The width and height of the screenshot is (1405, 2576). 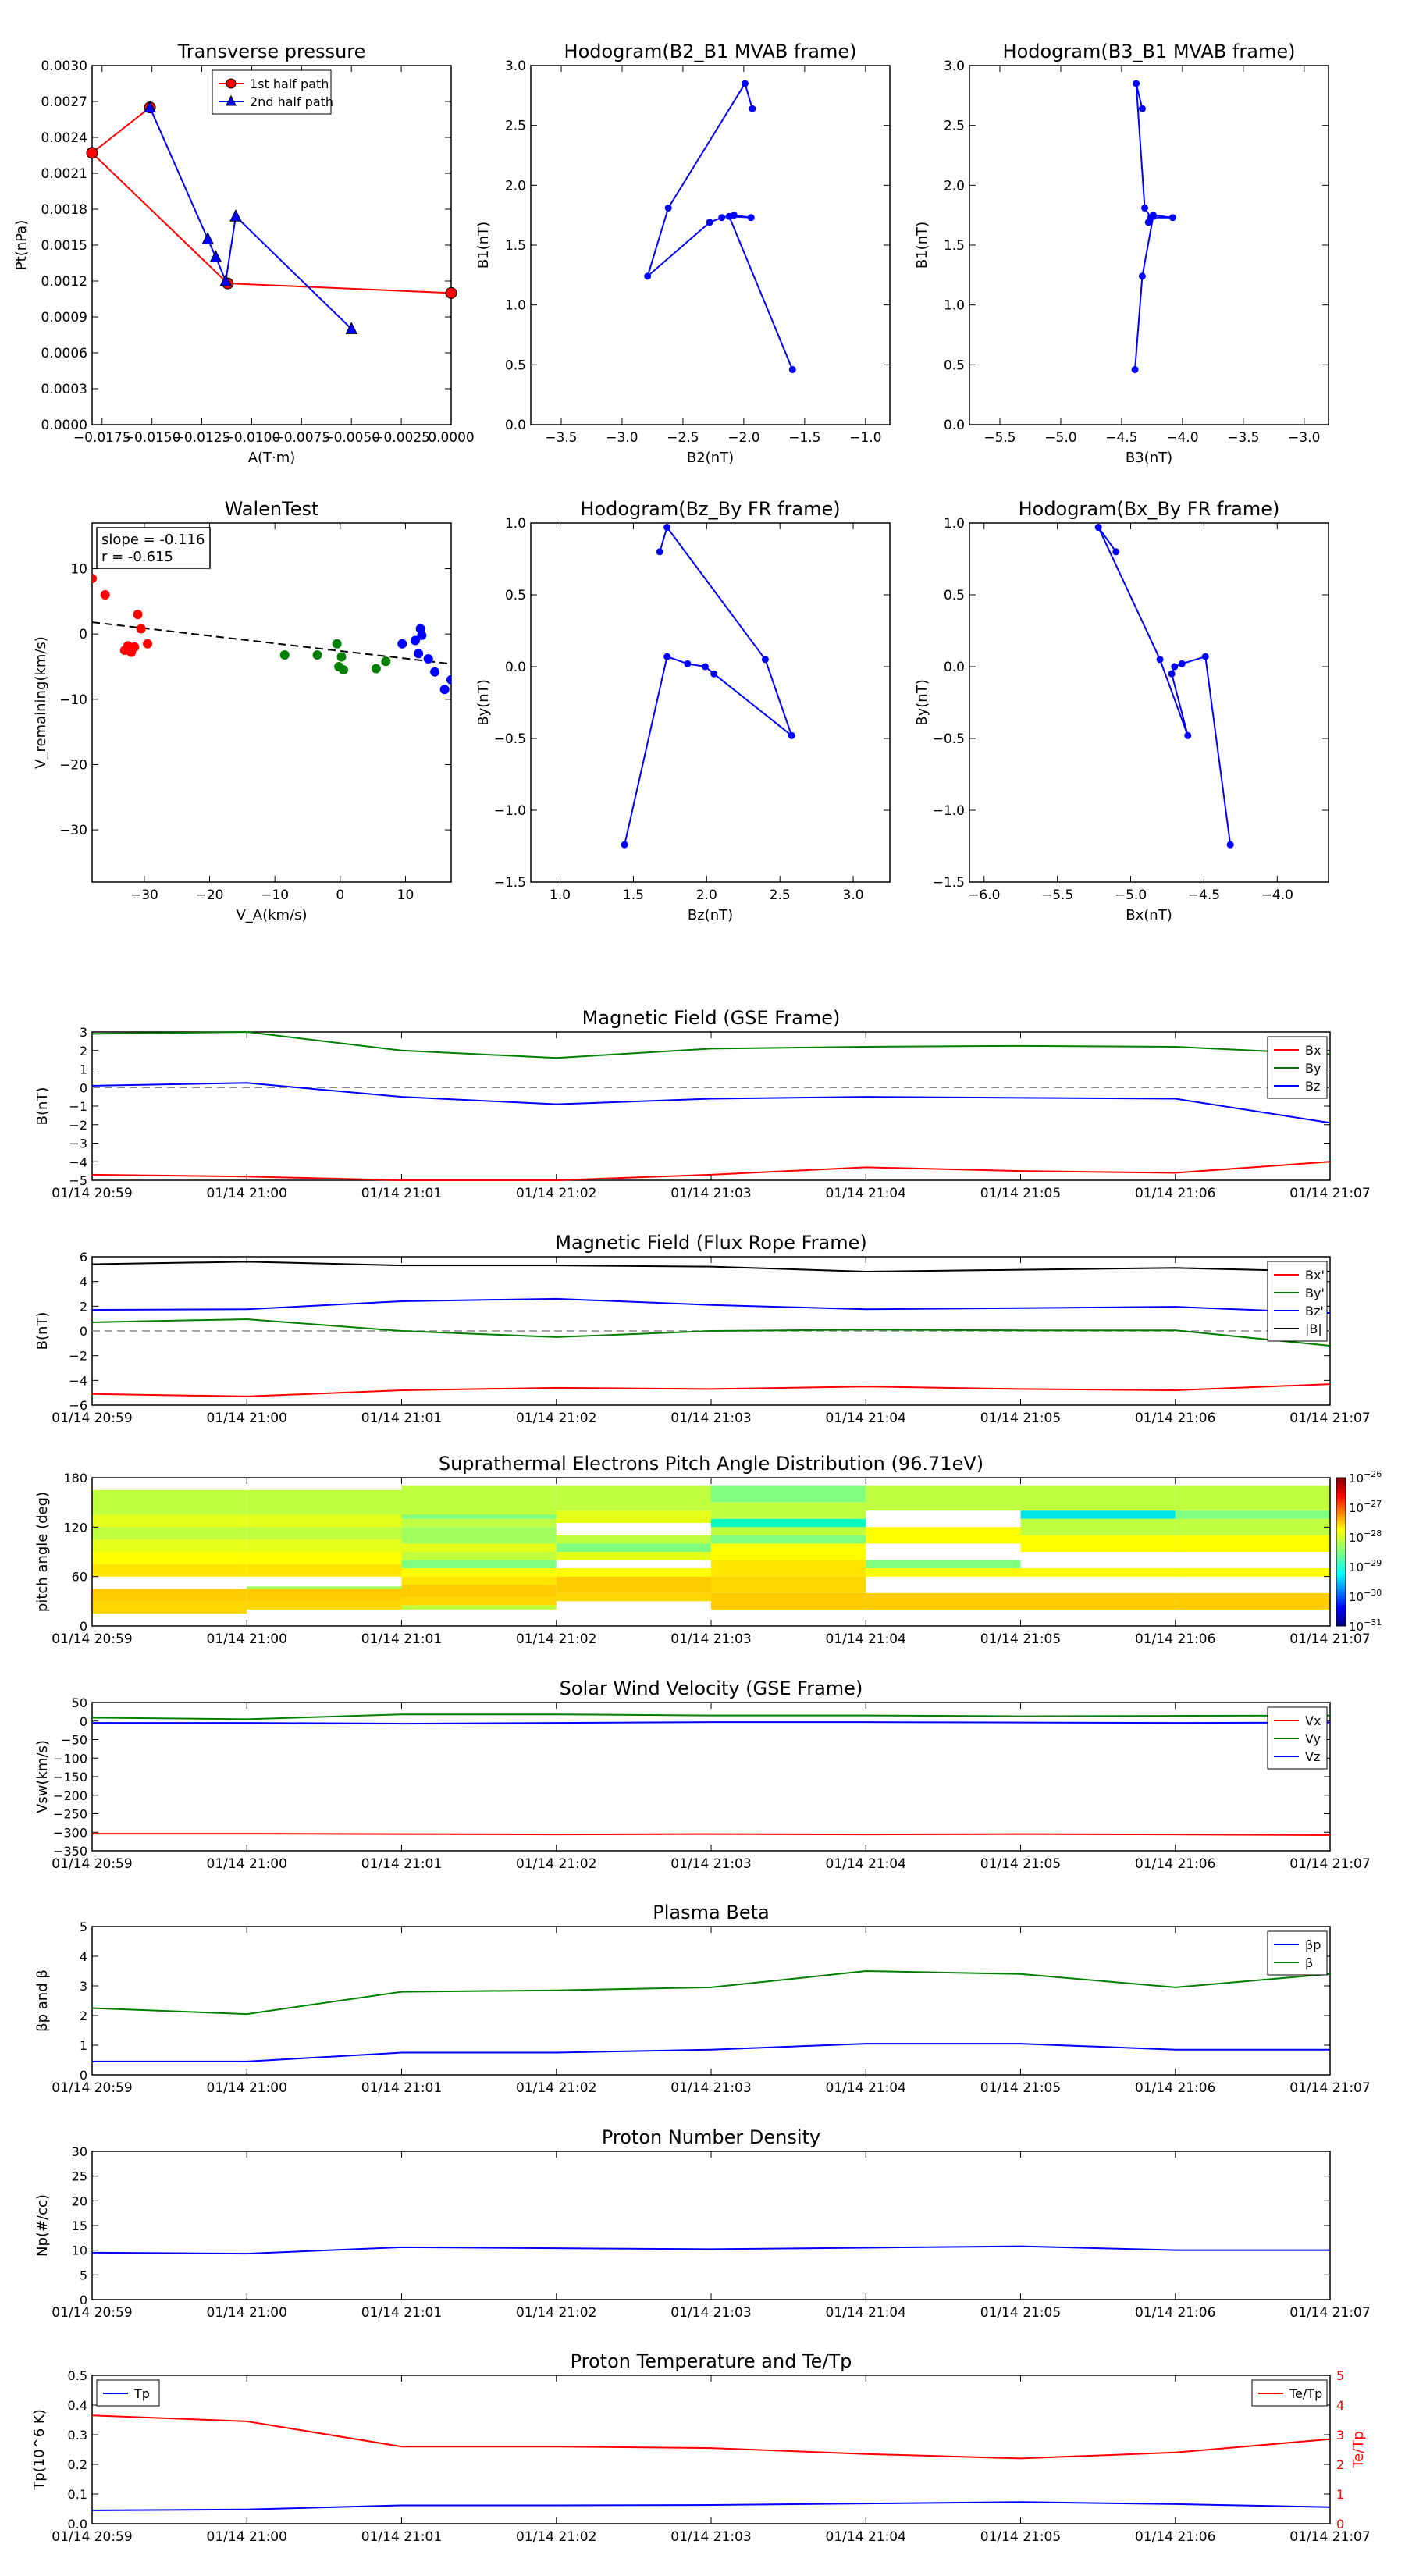 What do you see at coordinates (743, 438) in the screenshot?
I see `x-tick-label: −2.0` at bounding box center [743, 438].